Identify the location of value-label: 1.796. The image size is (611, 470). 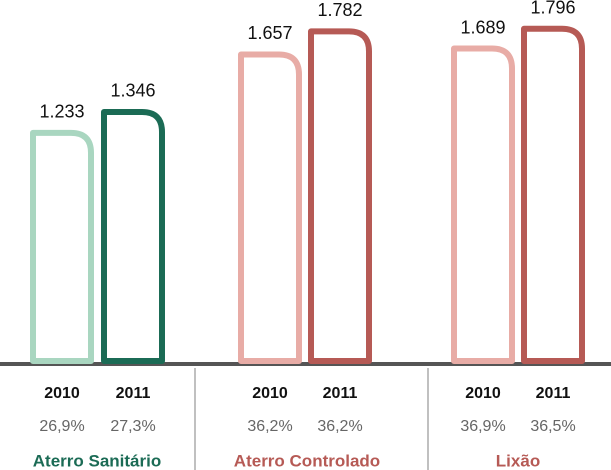
(552, 8).